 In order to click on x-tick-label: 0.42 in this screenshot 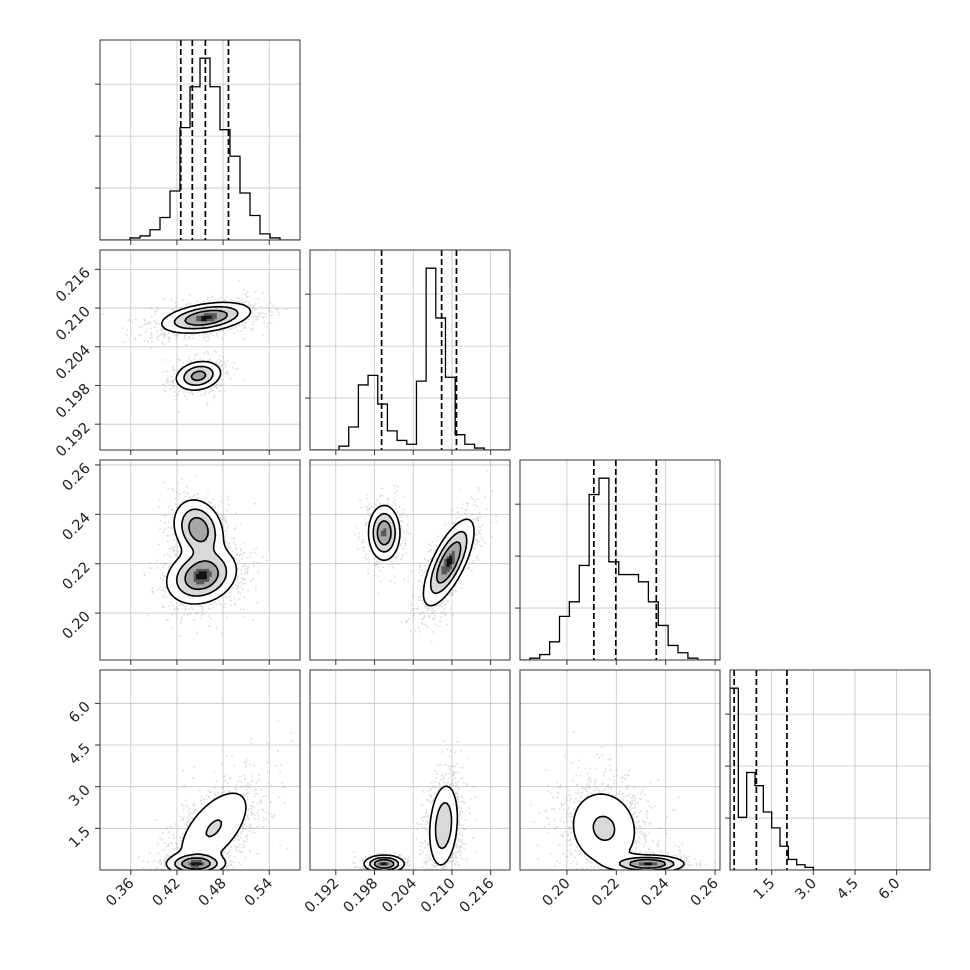, I will do `click(167, 893)`.